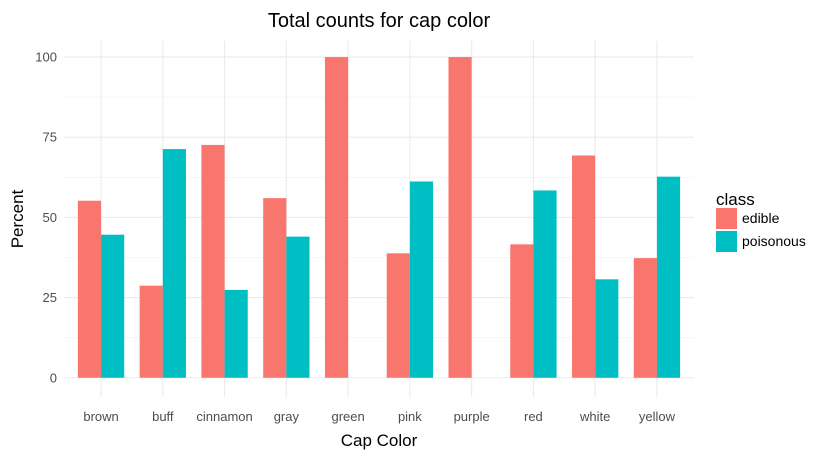 The height and width of the screenshot is (458, 825). I want to click on y-tick-label: 25, so click(50, 297).